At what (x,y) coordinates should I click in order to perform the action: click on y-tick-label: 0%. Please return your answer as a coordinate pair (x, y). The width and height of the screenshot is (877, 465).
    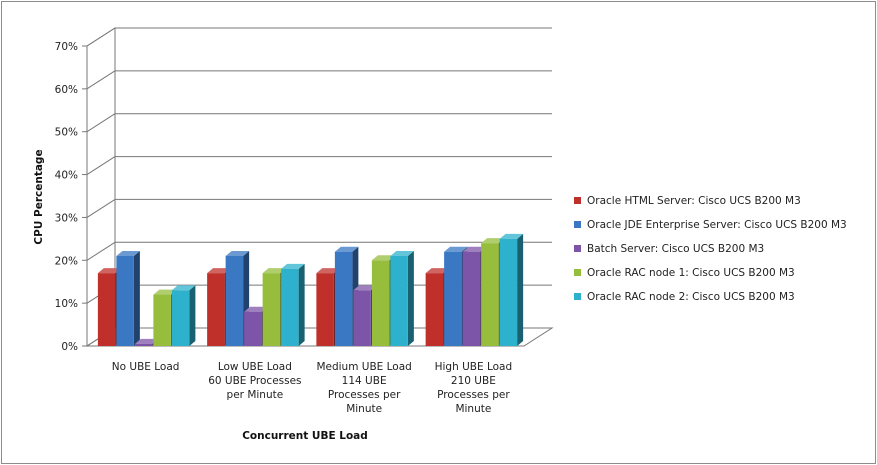
    Looking at the image, I should click on (69, 347).